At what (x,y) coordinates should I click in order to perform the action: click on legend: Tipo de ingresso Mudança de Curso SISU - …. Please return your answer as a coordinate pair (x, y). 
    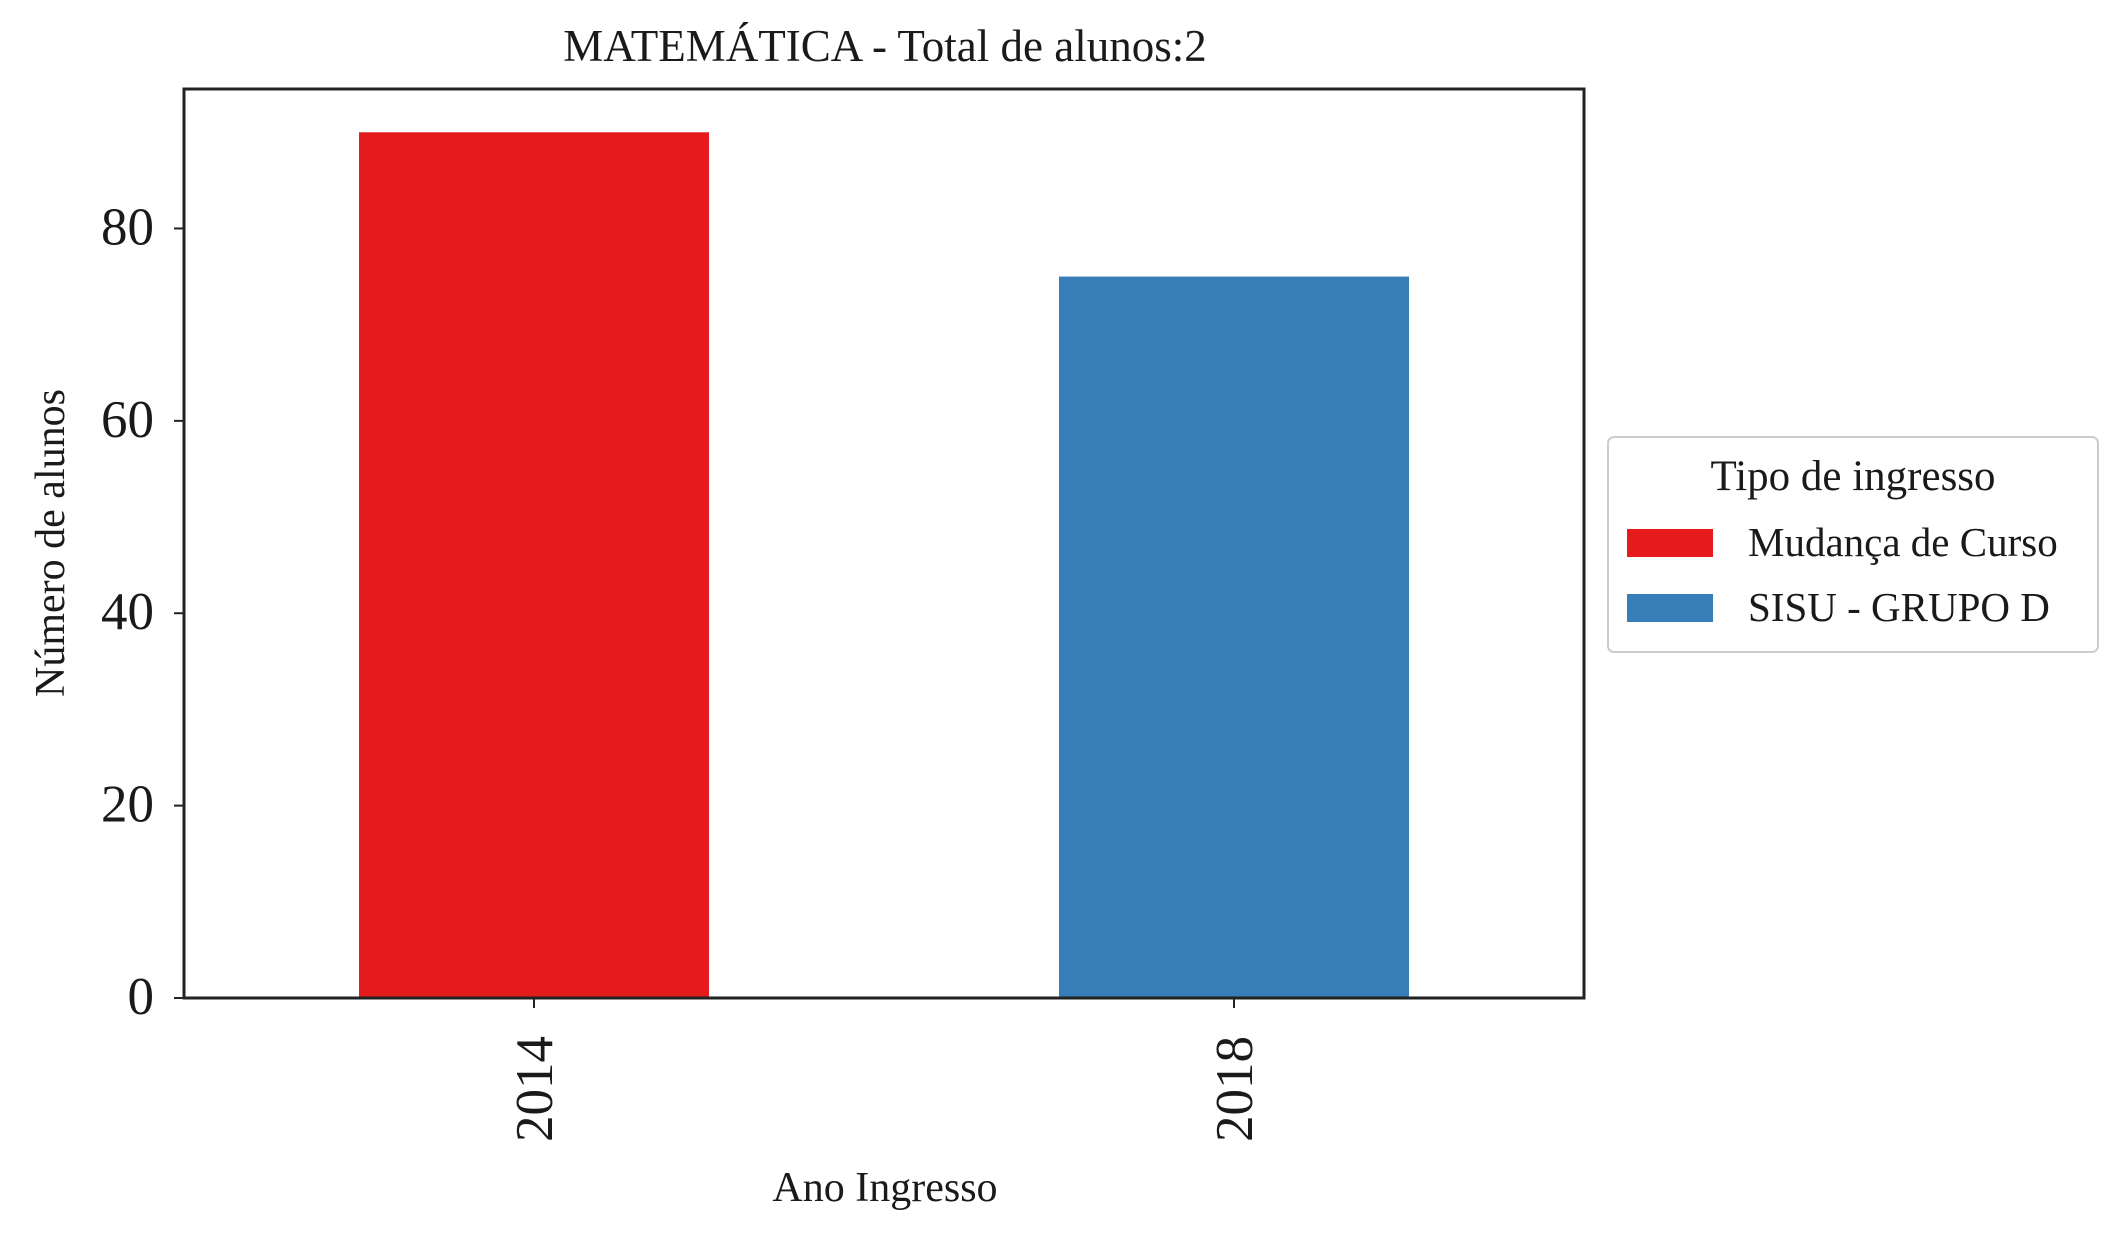
    Looking at the image, I should click on (1853, 544).